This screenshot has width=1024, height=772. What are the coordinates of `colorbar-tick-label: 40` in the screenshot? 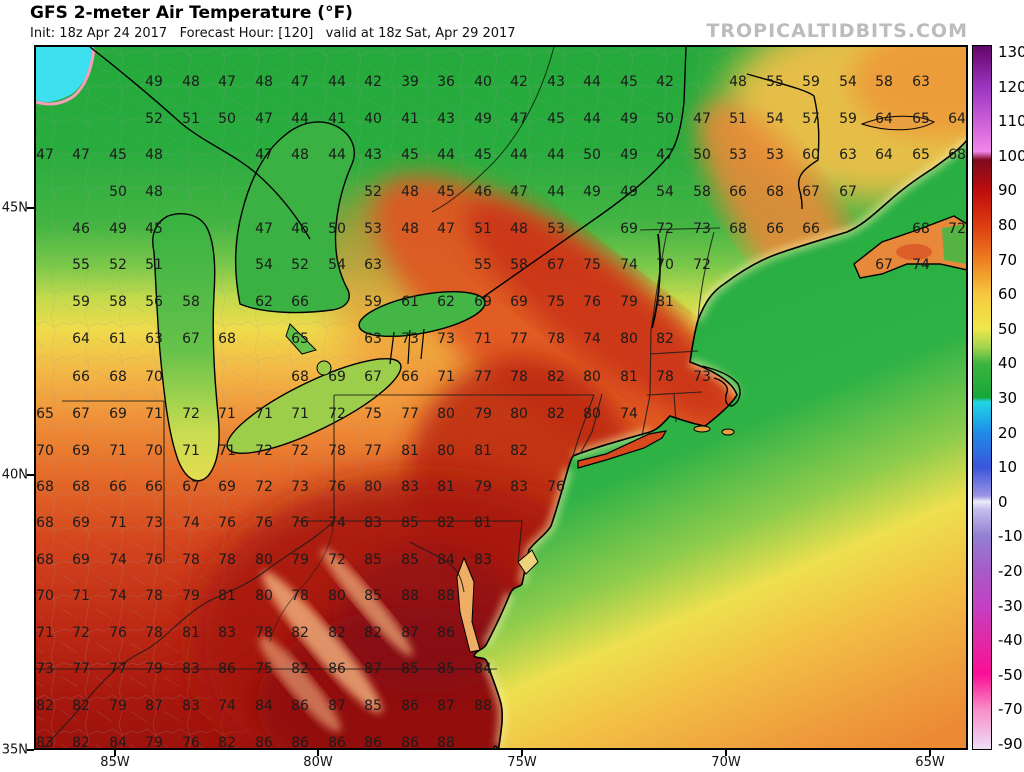 It's located at (1008, 363).